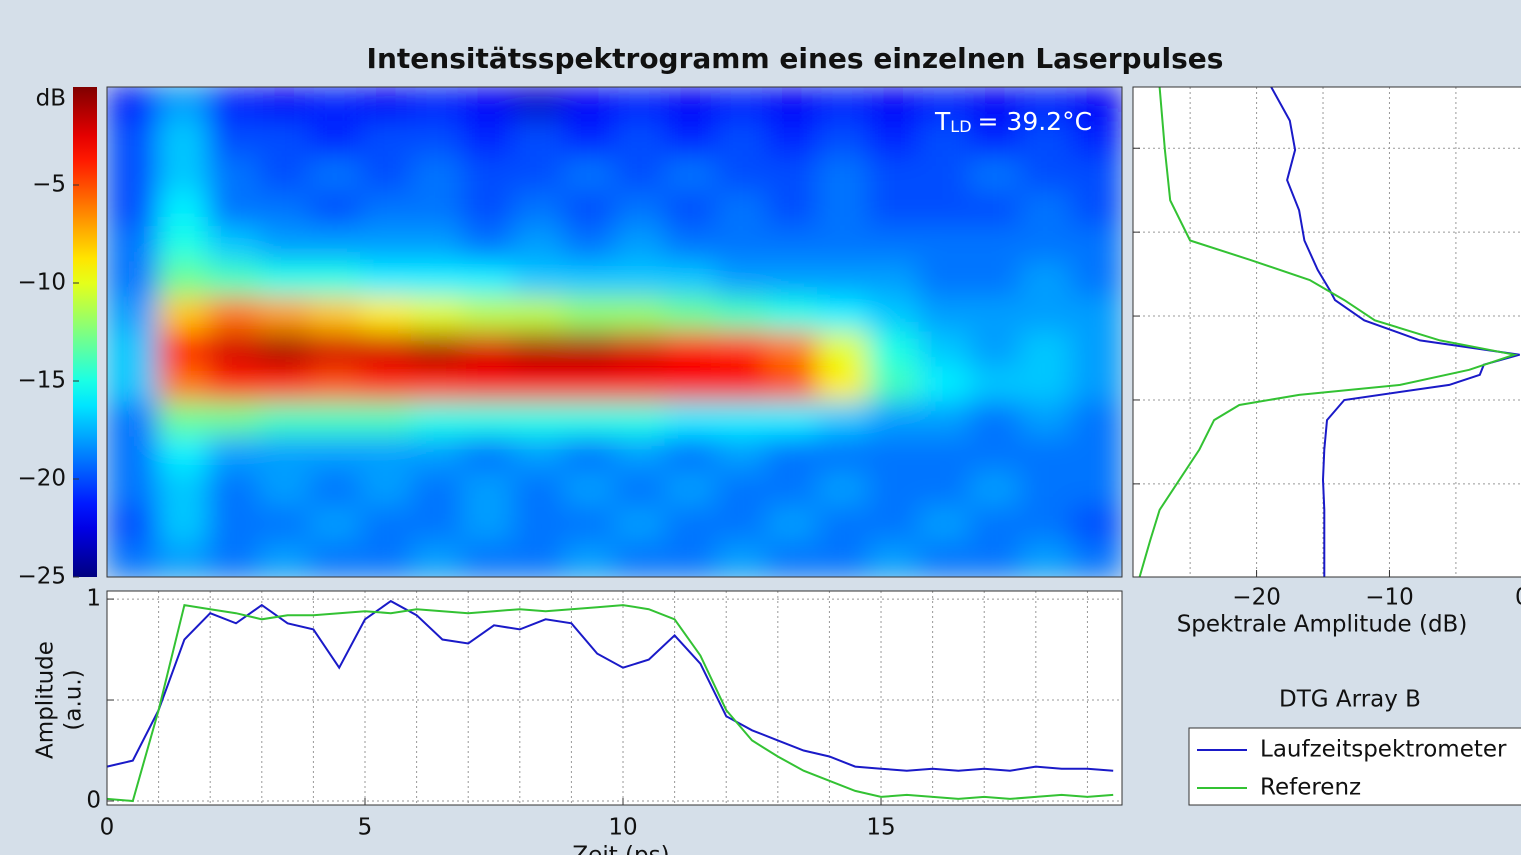  Describe the element at coordinates (1350, 700) in the screenshot. I see `legend-title: DTG Array B` at that location.